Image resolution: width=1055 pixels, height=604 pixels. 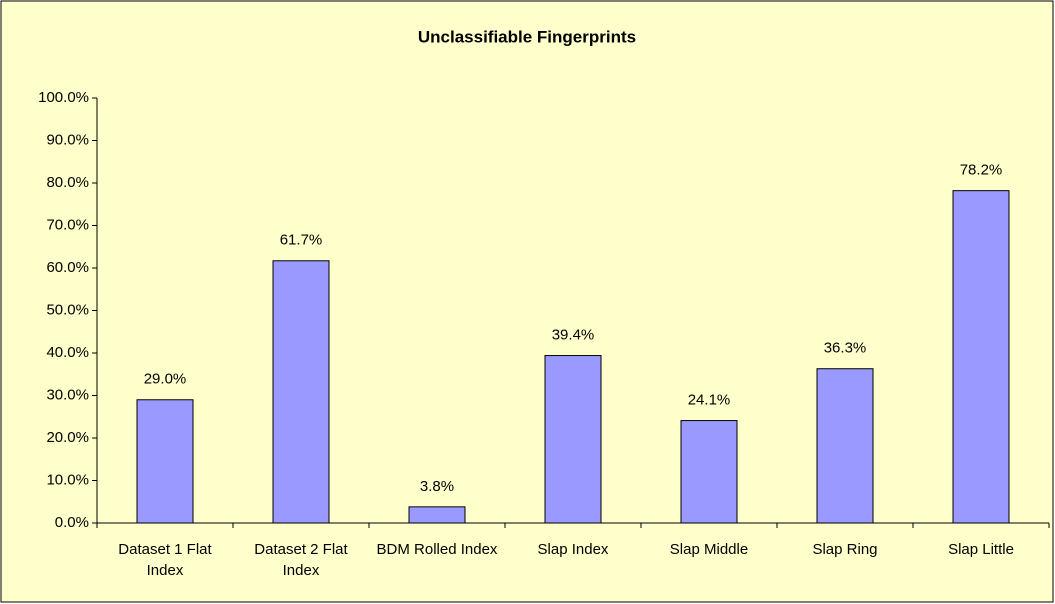 I want to click on y-tick-label: 10.0%, so click(x=67, y=479).